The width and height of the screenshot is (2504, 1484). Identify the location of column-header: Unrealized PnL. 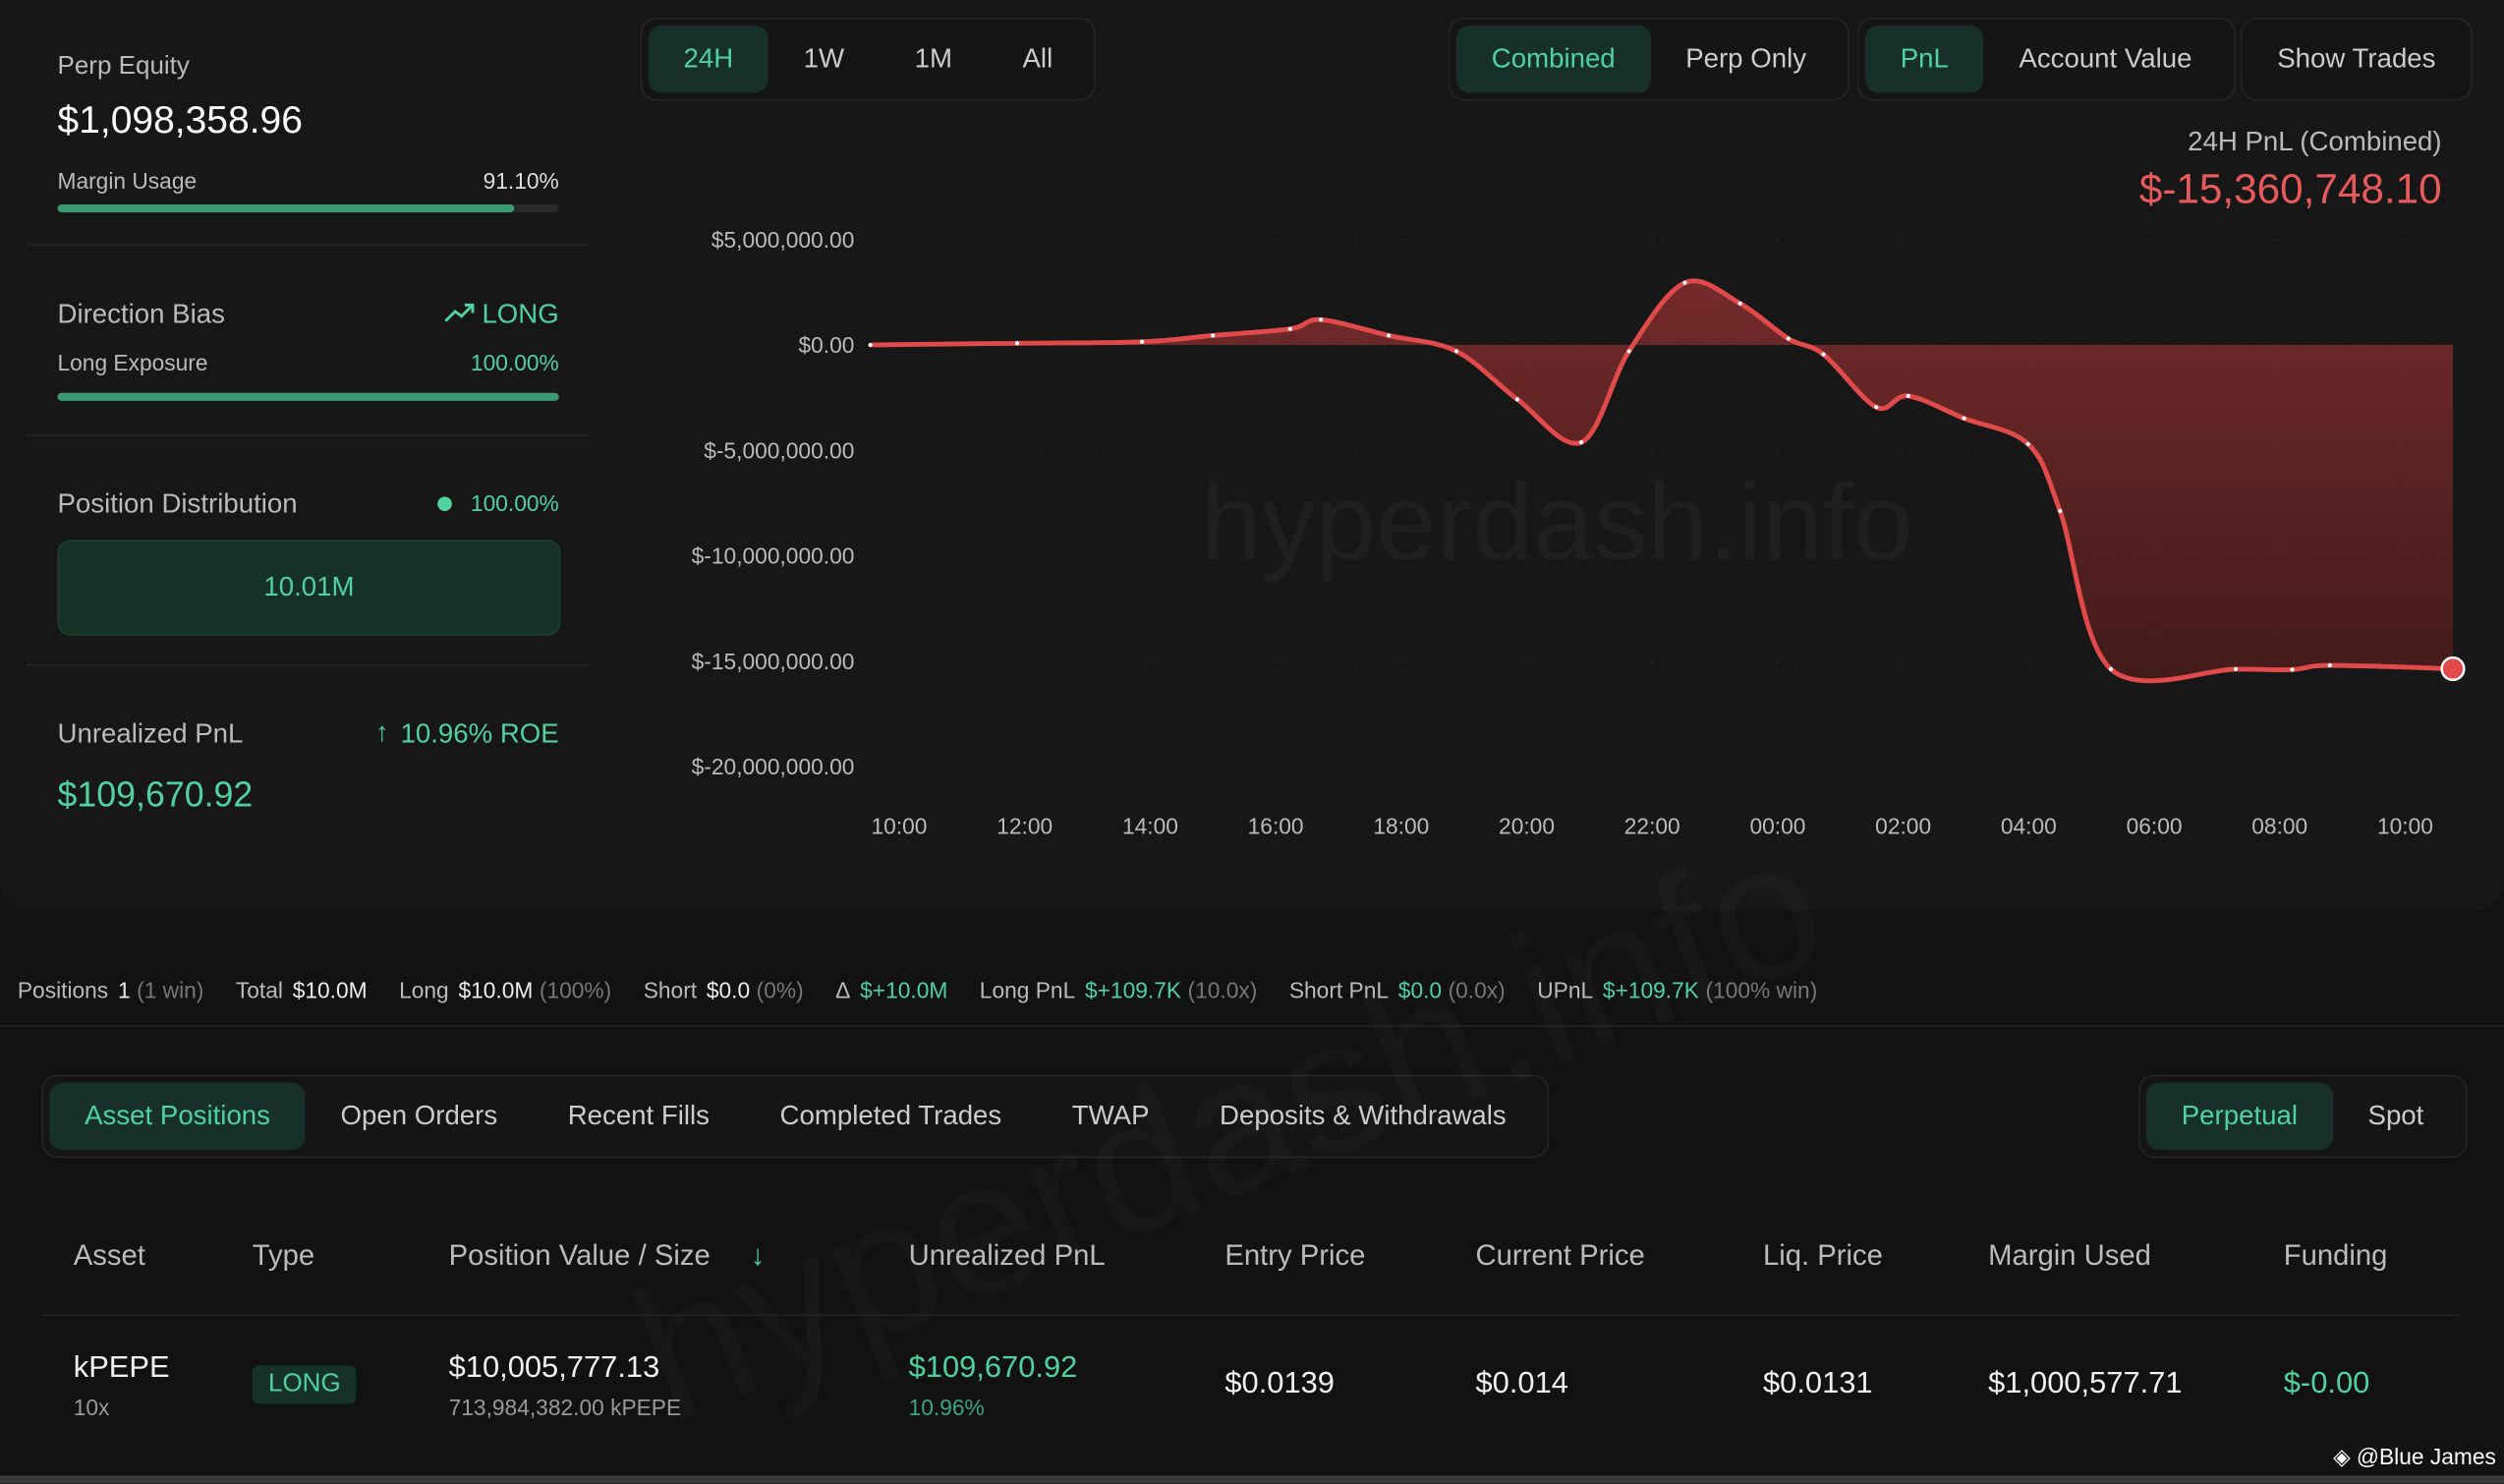
(1007, 1255).